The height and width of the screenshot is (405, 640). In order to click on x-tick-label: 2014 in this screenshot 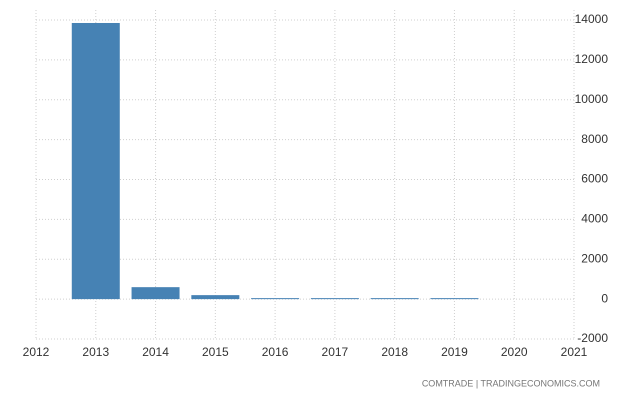, I will do `click(155, 352)`.